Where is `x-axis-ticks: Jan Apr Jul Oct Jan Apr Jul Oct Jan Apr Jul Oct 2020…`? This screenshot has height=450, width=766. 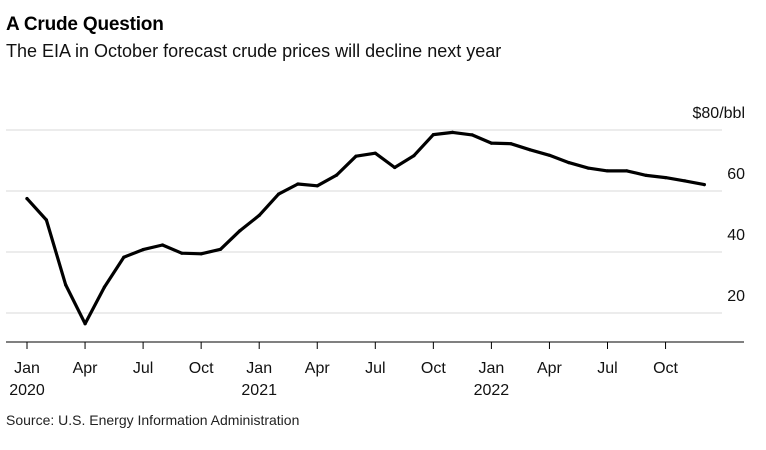 x-axis-ticks: Jan Apr Jul Oct Jan Apr Jul Oct Jan Apr Jul Oct 2020… is located at coordinates (344, 370).